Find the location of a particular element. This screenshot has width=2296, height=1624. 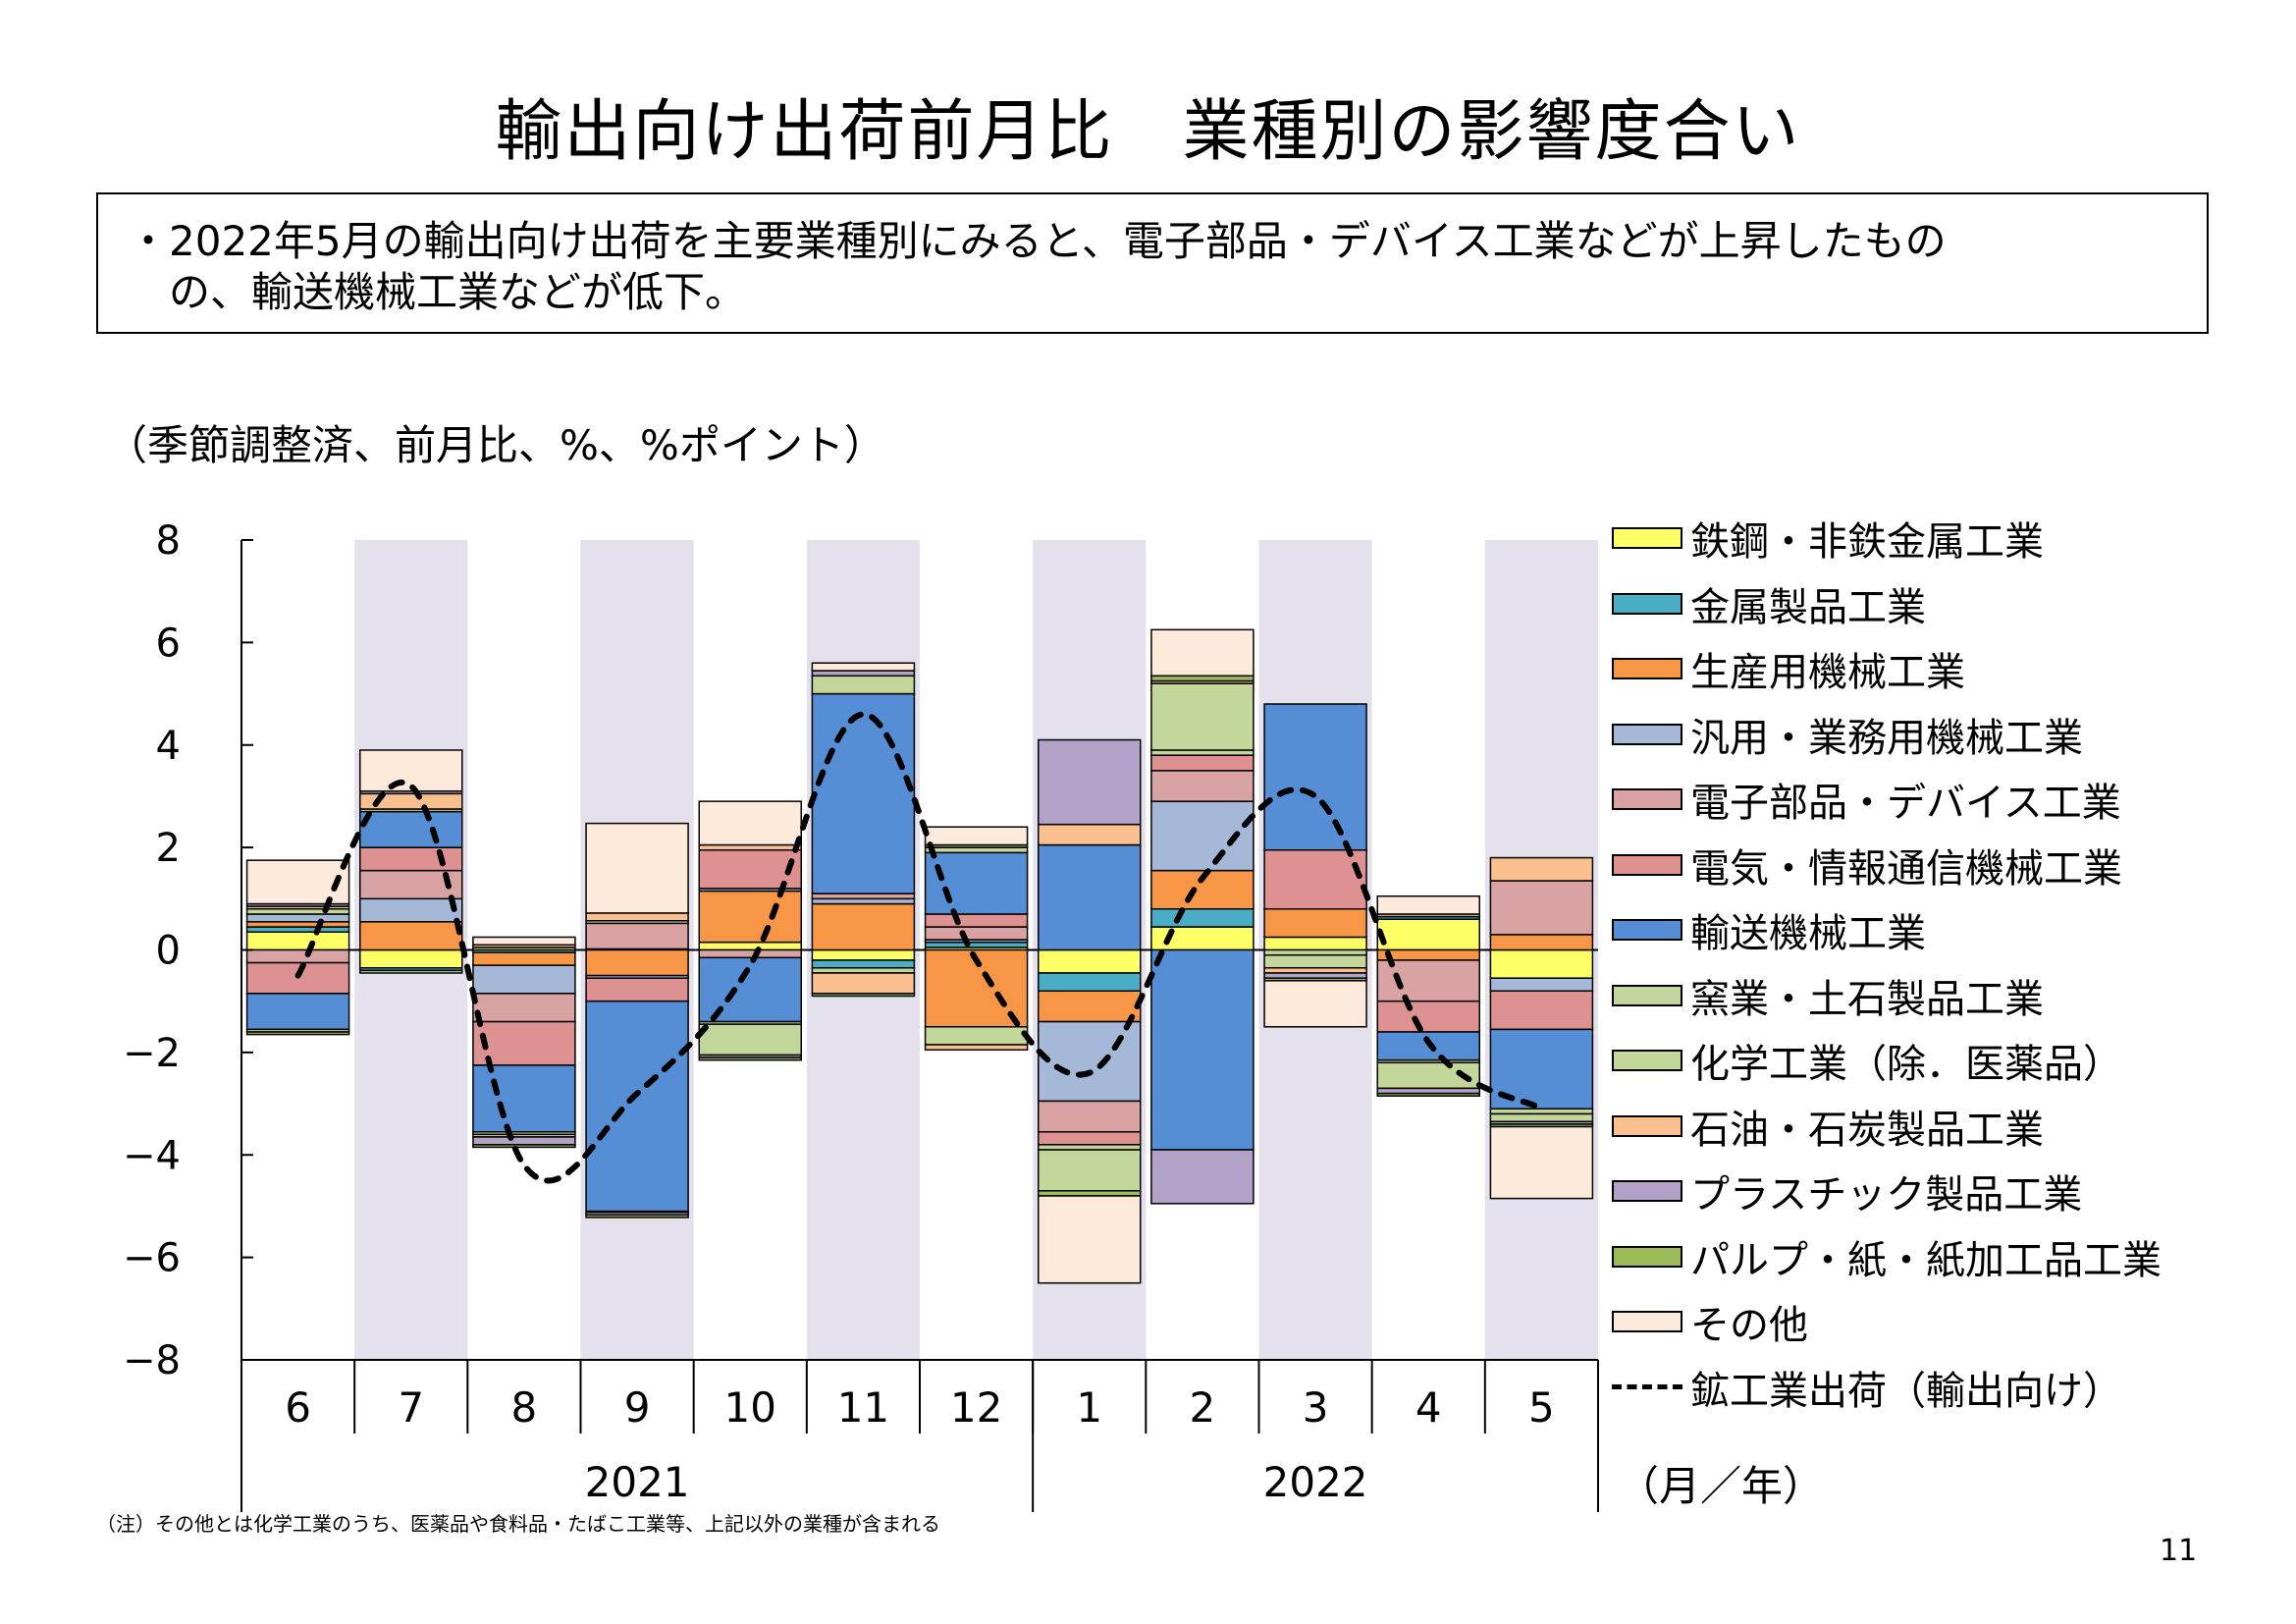

legend-item: 生産用機械工業 is located at coordinates (1788, 672).